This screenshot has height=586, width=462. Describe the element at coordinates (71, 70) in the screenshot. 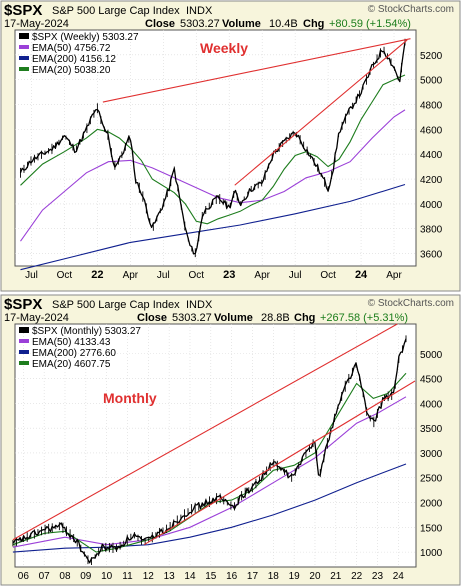

I see `legend-ema20-label: EMA(20) 5038.20` at that location.